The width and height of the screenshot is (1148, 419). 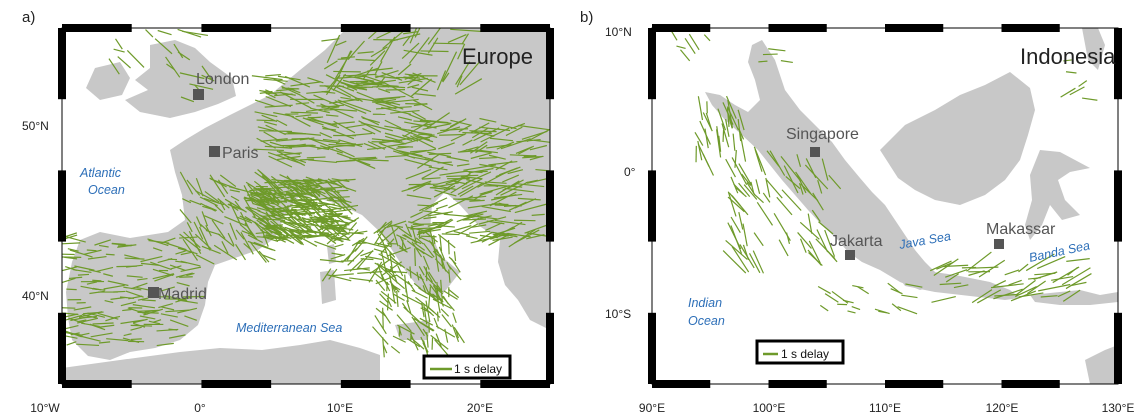 I want to click on panel-b-label: b), so click(x=586, y=17).